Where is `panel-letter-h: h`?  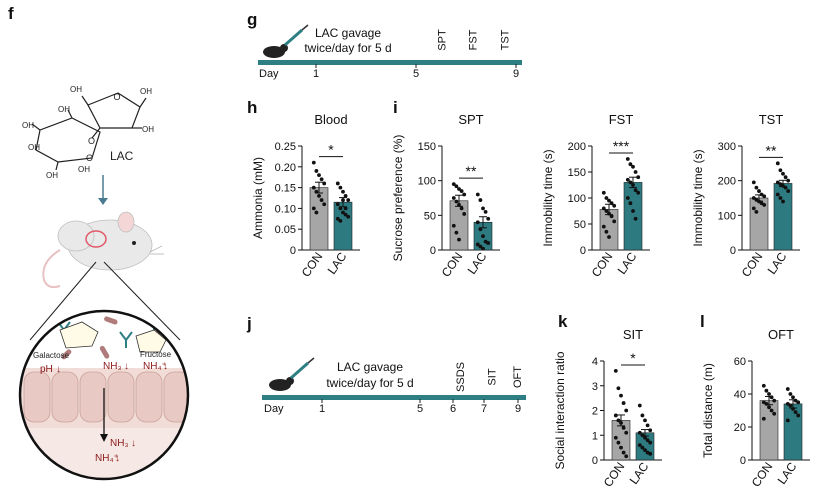 panel-letter-h: h is located at coordinates (252, 107).